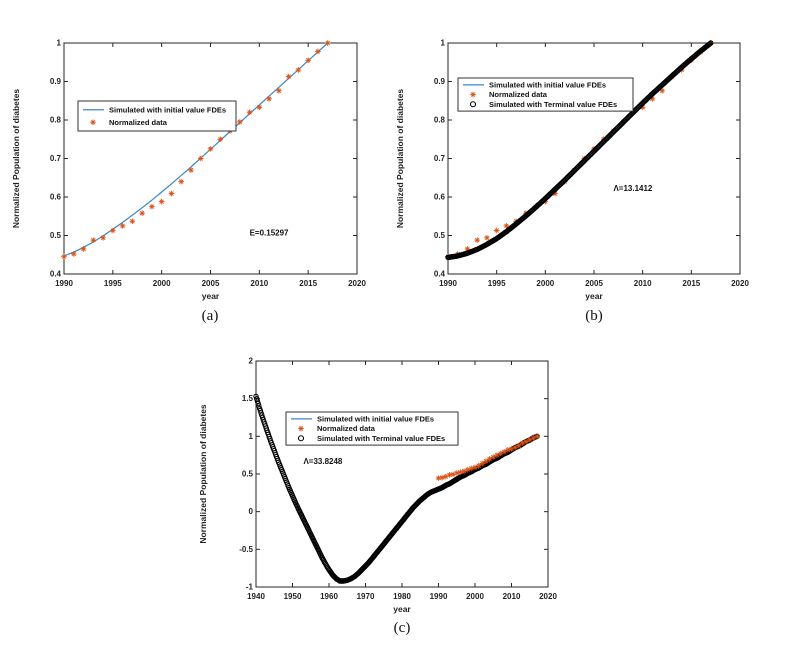  I want to click on y-tick-label: 1.5, so click(248, 398).